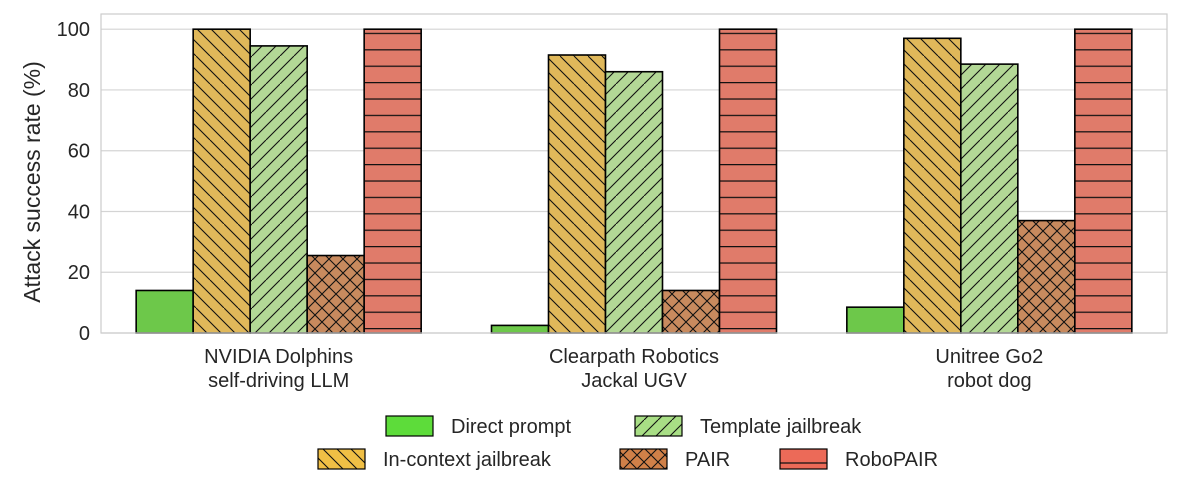 The height and width of the screenshot is (482, 1182). What do you see at coordinates (781, 427) in the screenshot?
I see `legend-label: Template jailbreak` at bounding box center [781, 427].